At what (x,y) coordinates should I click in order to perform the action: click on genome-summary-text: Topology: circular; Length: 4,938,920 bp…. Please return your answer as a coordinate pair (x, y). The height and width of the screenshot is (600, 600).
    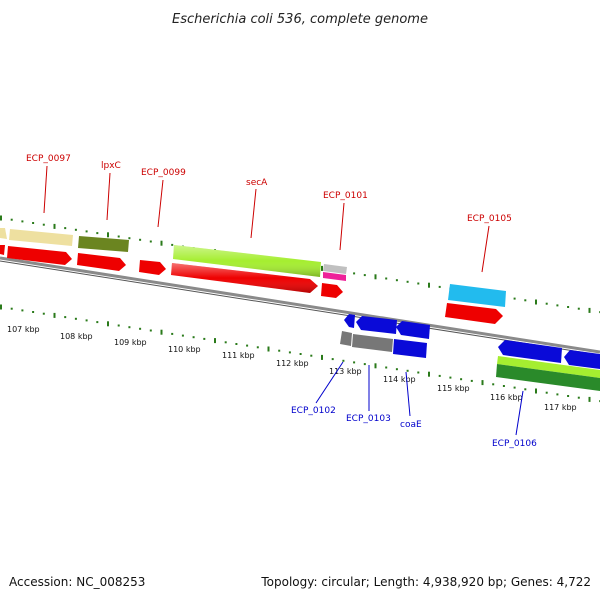
    Looking at the image, I should click on (425, 582).